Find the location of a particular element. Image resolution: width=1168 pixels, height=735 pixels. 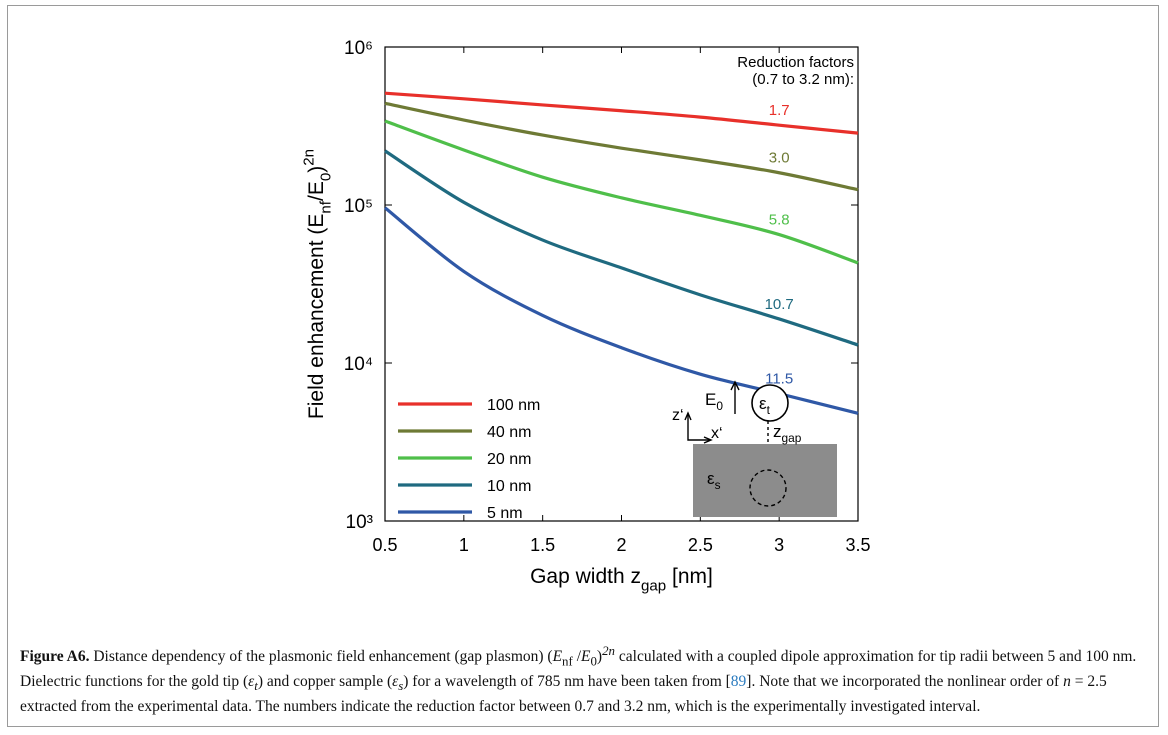

caption-text: ) and copper sample ( is located at coordinates (325, 682).